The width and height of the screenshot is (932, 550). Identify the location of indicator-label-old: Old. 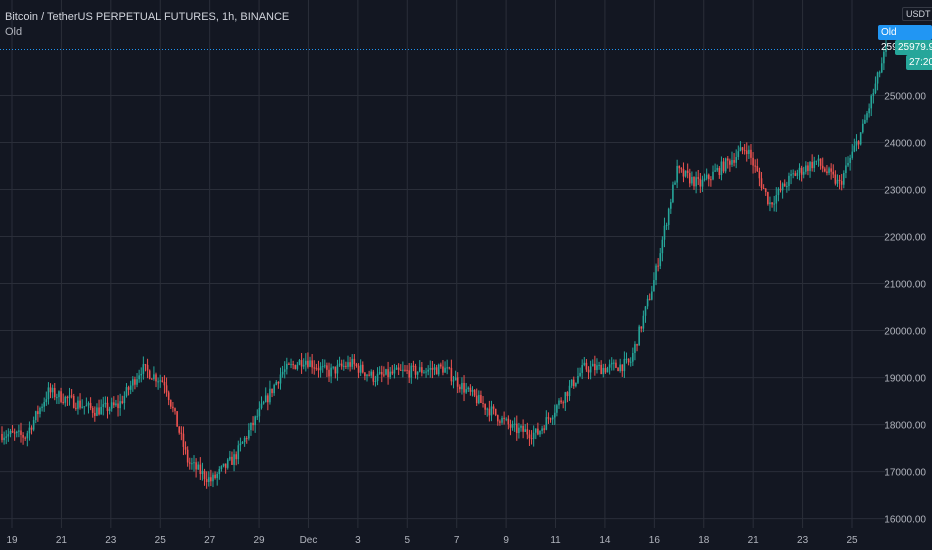
(14, 32).